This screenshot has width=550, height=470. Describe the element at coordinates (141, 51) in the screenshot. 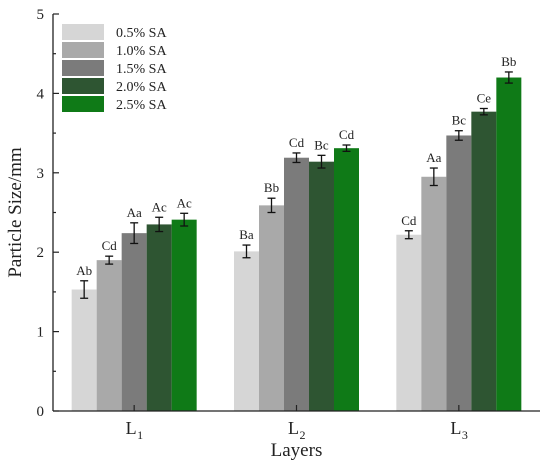

I see `legend-label: 1.0% SA` at that location.